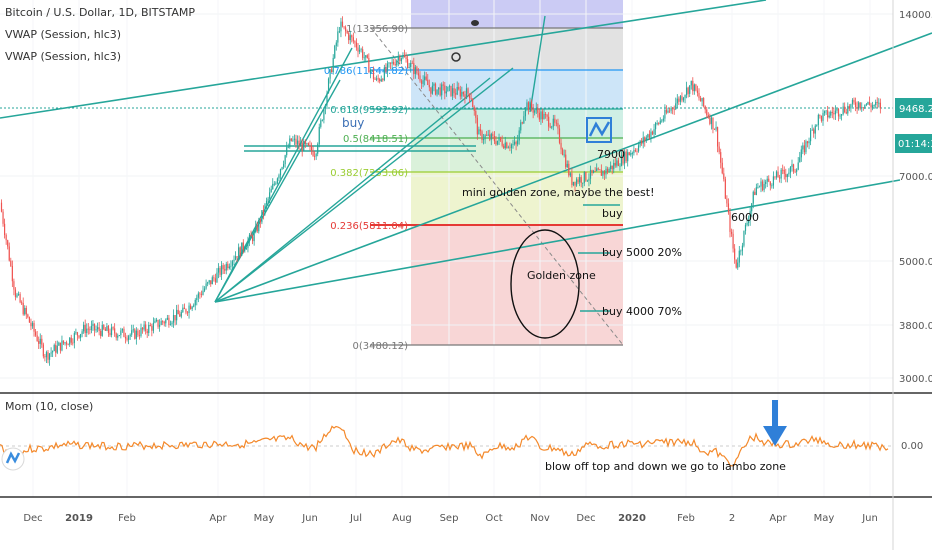 The image size is (932, 550). What do you see at coordinates (100, 12) in the screenshot?
I see `symbol-title: Bitcoin / U.S. Dollar, 1D, BITSTAMP` at bounding box center [100, 12].